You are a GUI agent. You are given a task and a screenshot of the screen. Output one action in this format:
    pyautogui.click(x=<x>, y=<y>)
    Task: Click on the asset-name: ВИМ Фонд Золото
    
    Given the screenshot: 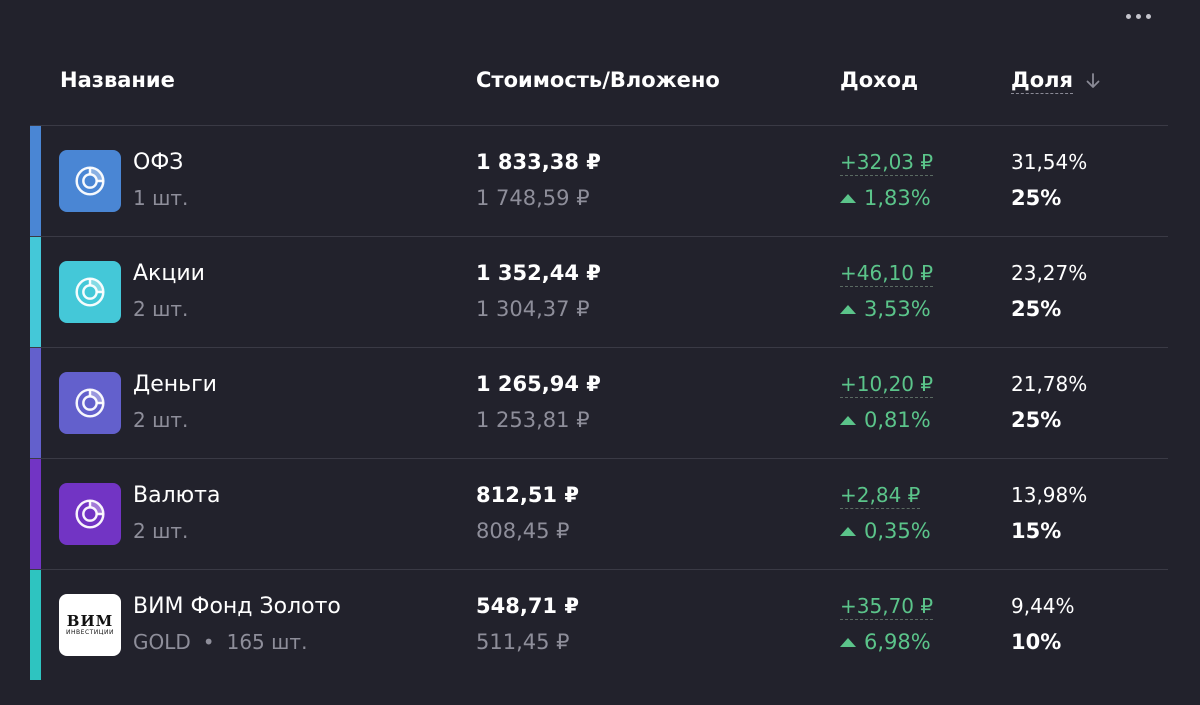 What is the action you would take?
    pyautogui.click(x=237, y=606)
    